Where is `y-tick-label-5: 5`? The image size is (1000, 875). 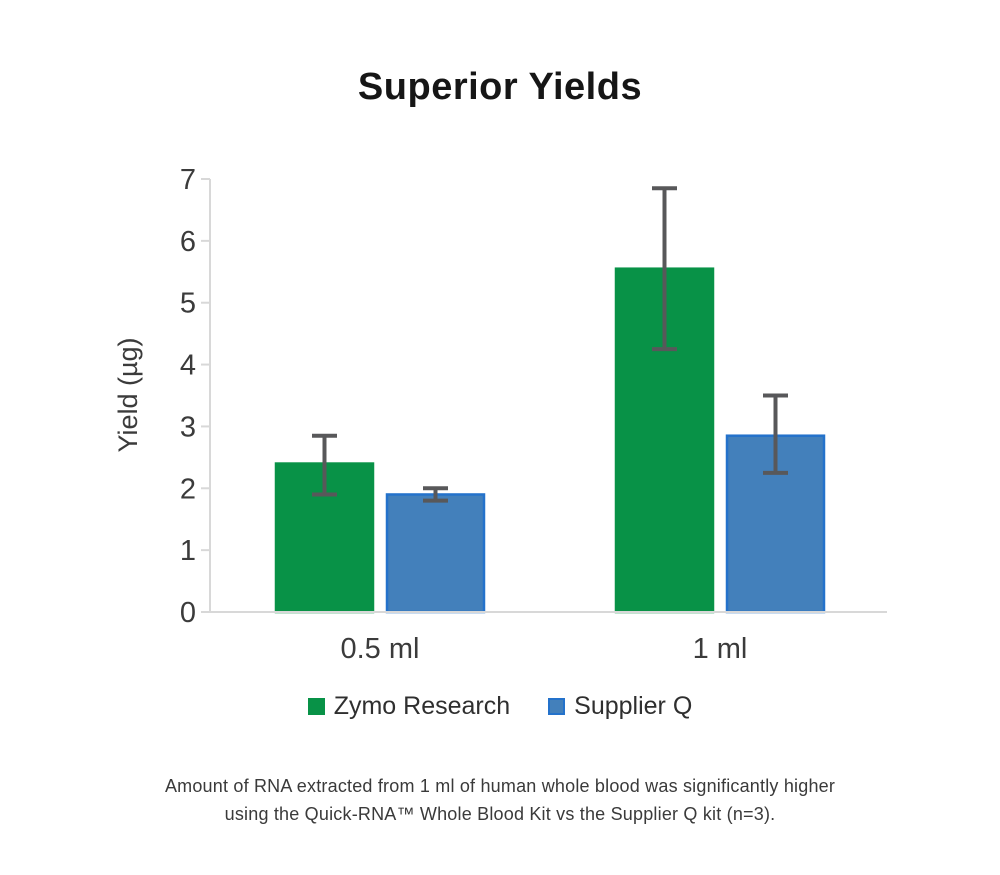
y-tick-label-5: 5 is located at coordinates (188, 304).